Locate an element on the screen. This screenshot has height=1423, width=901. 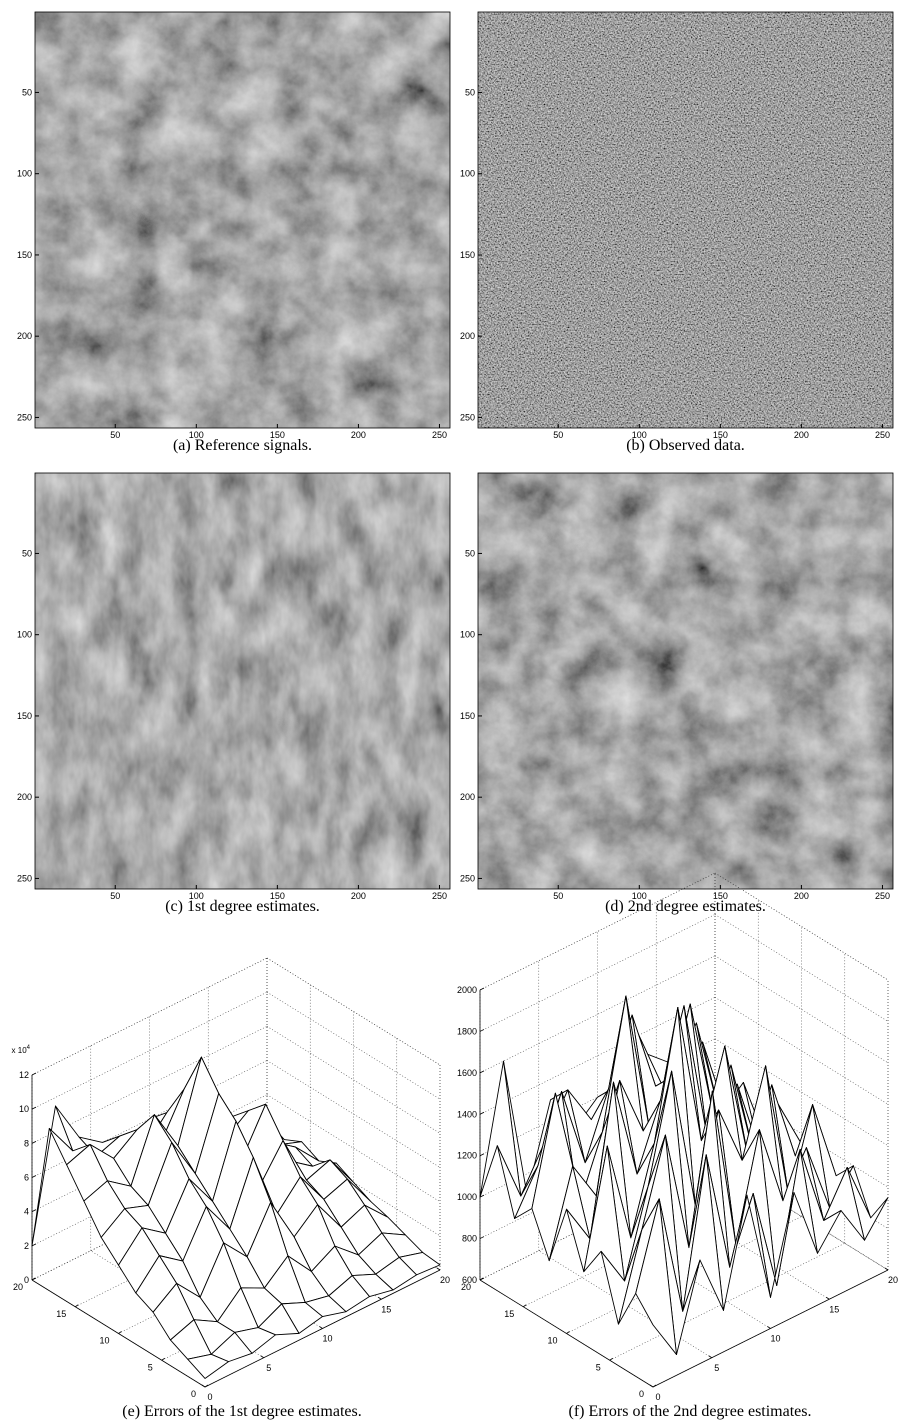
x-tick-label: 15 is located at coordinates (834, 1309).